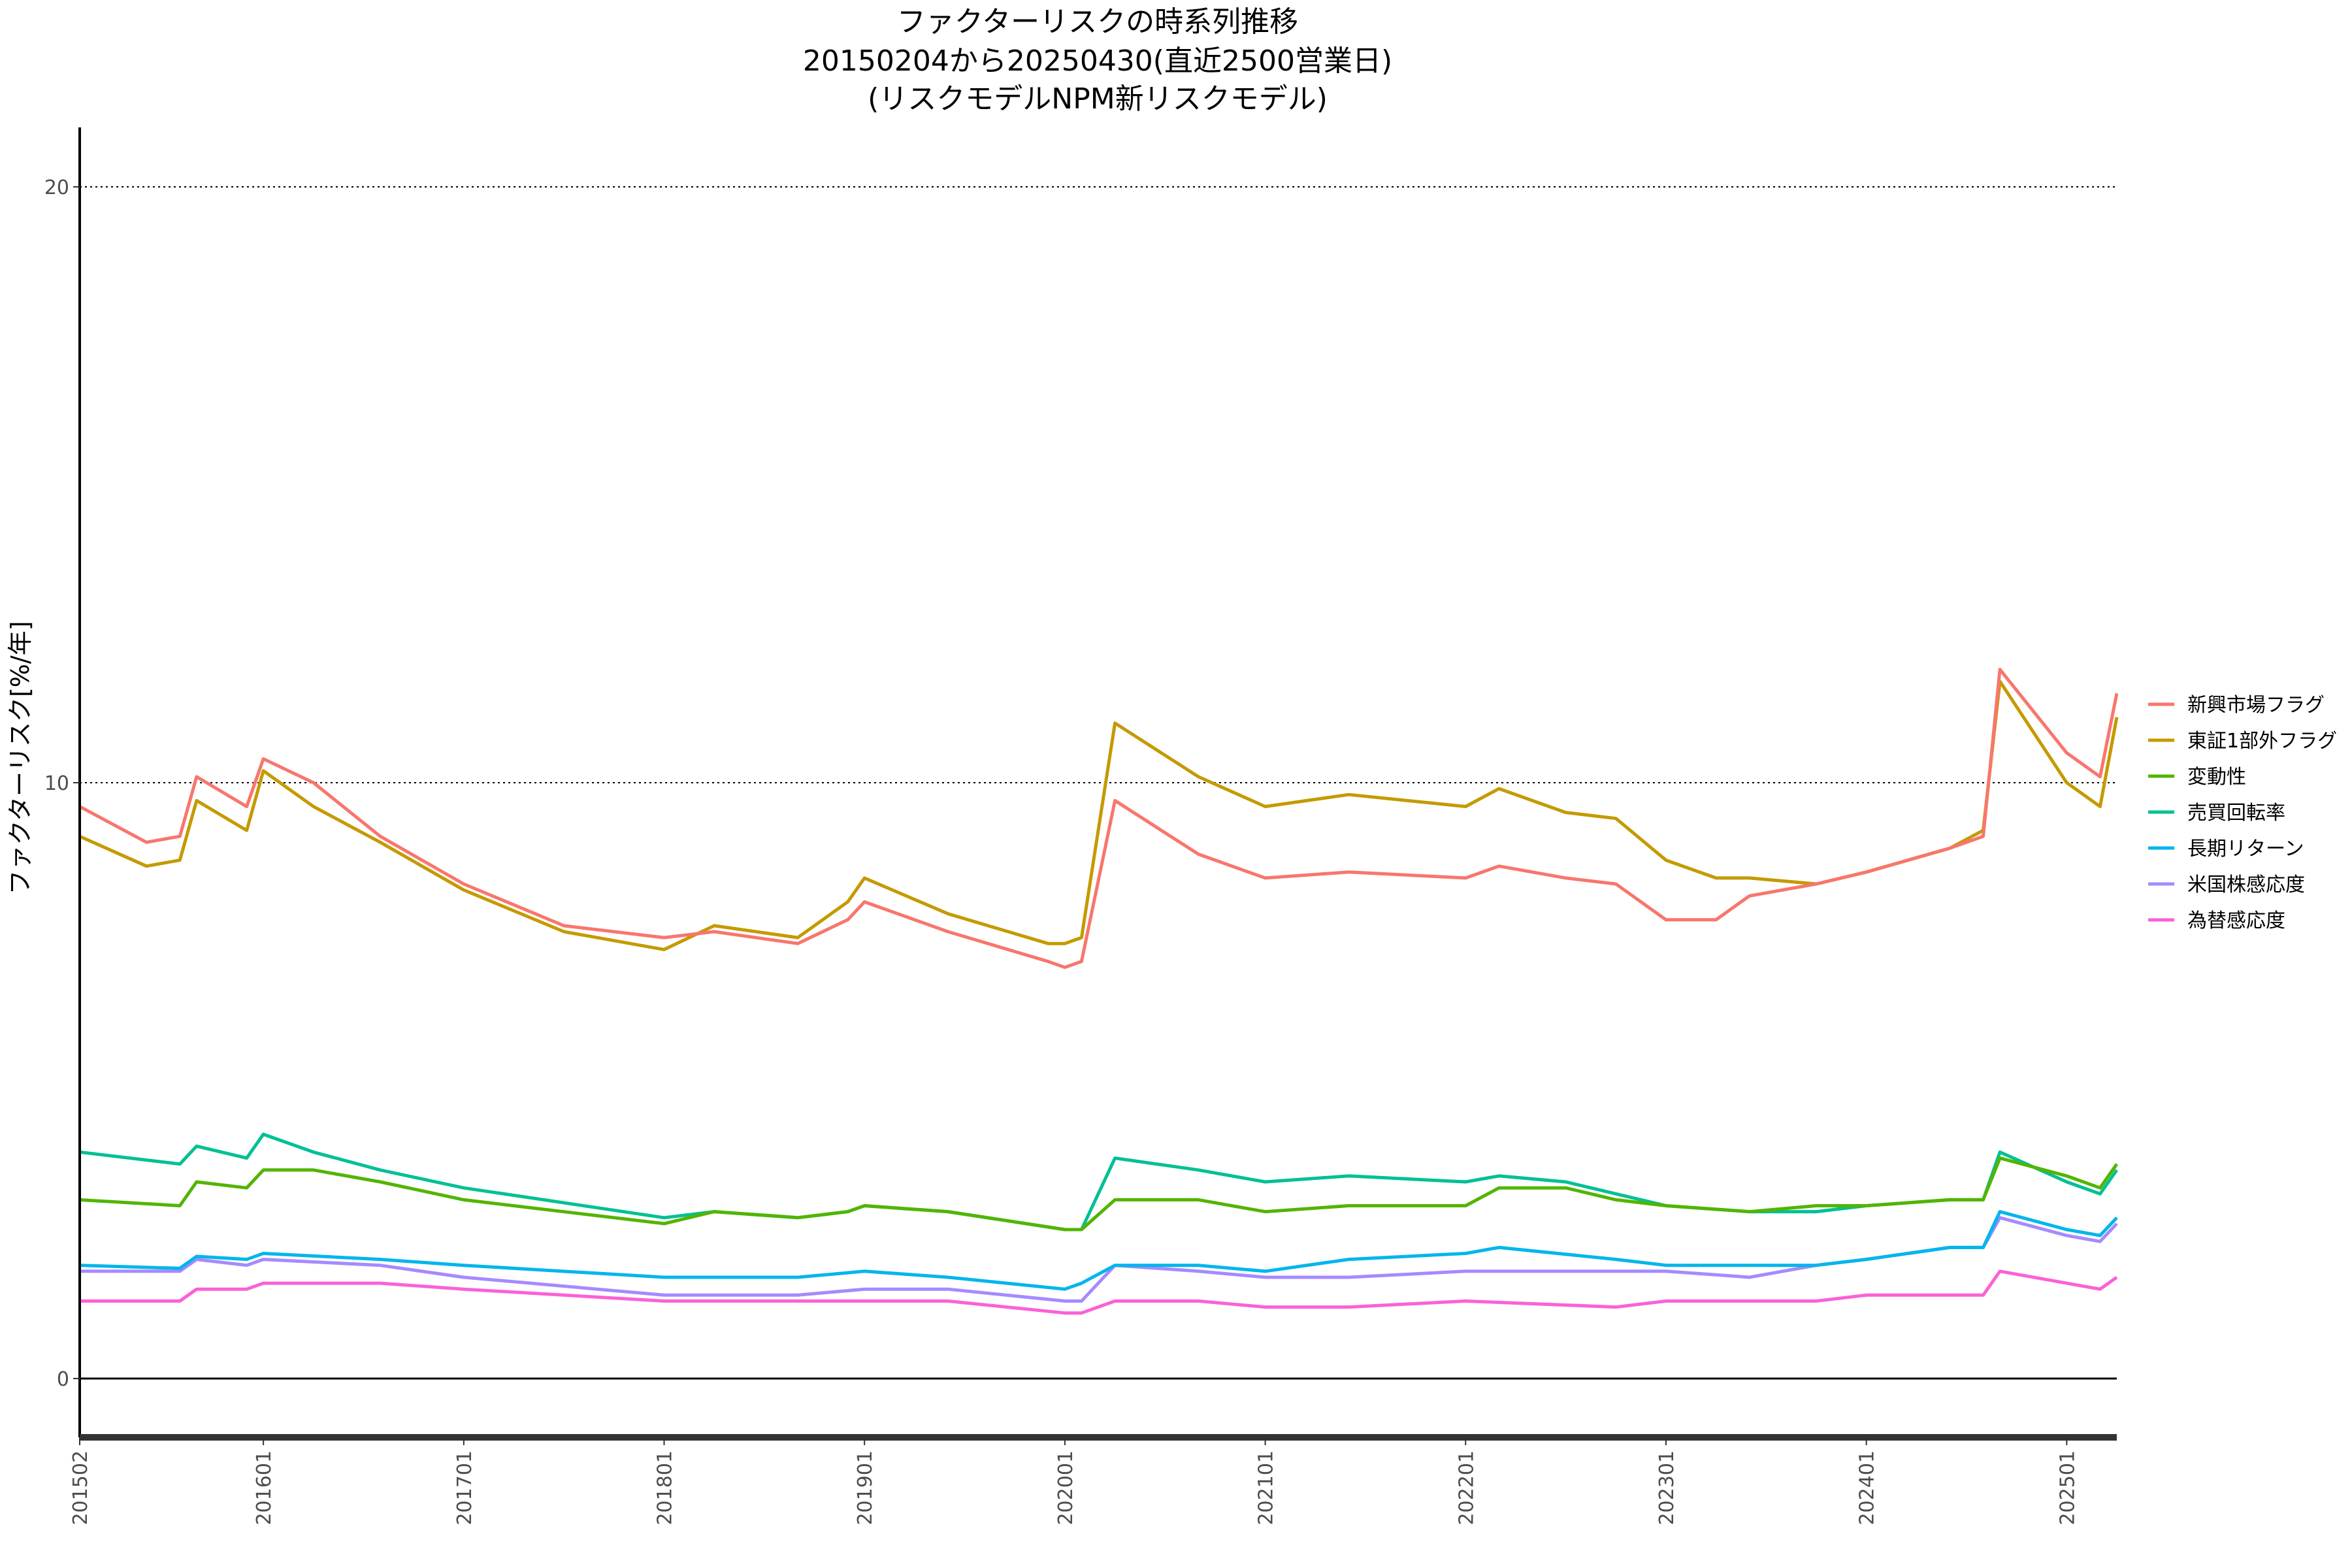 This screenshot has height=1568, width=2352. I want to click on y-tick-labels: 0 10 20, so click(62, 783).